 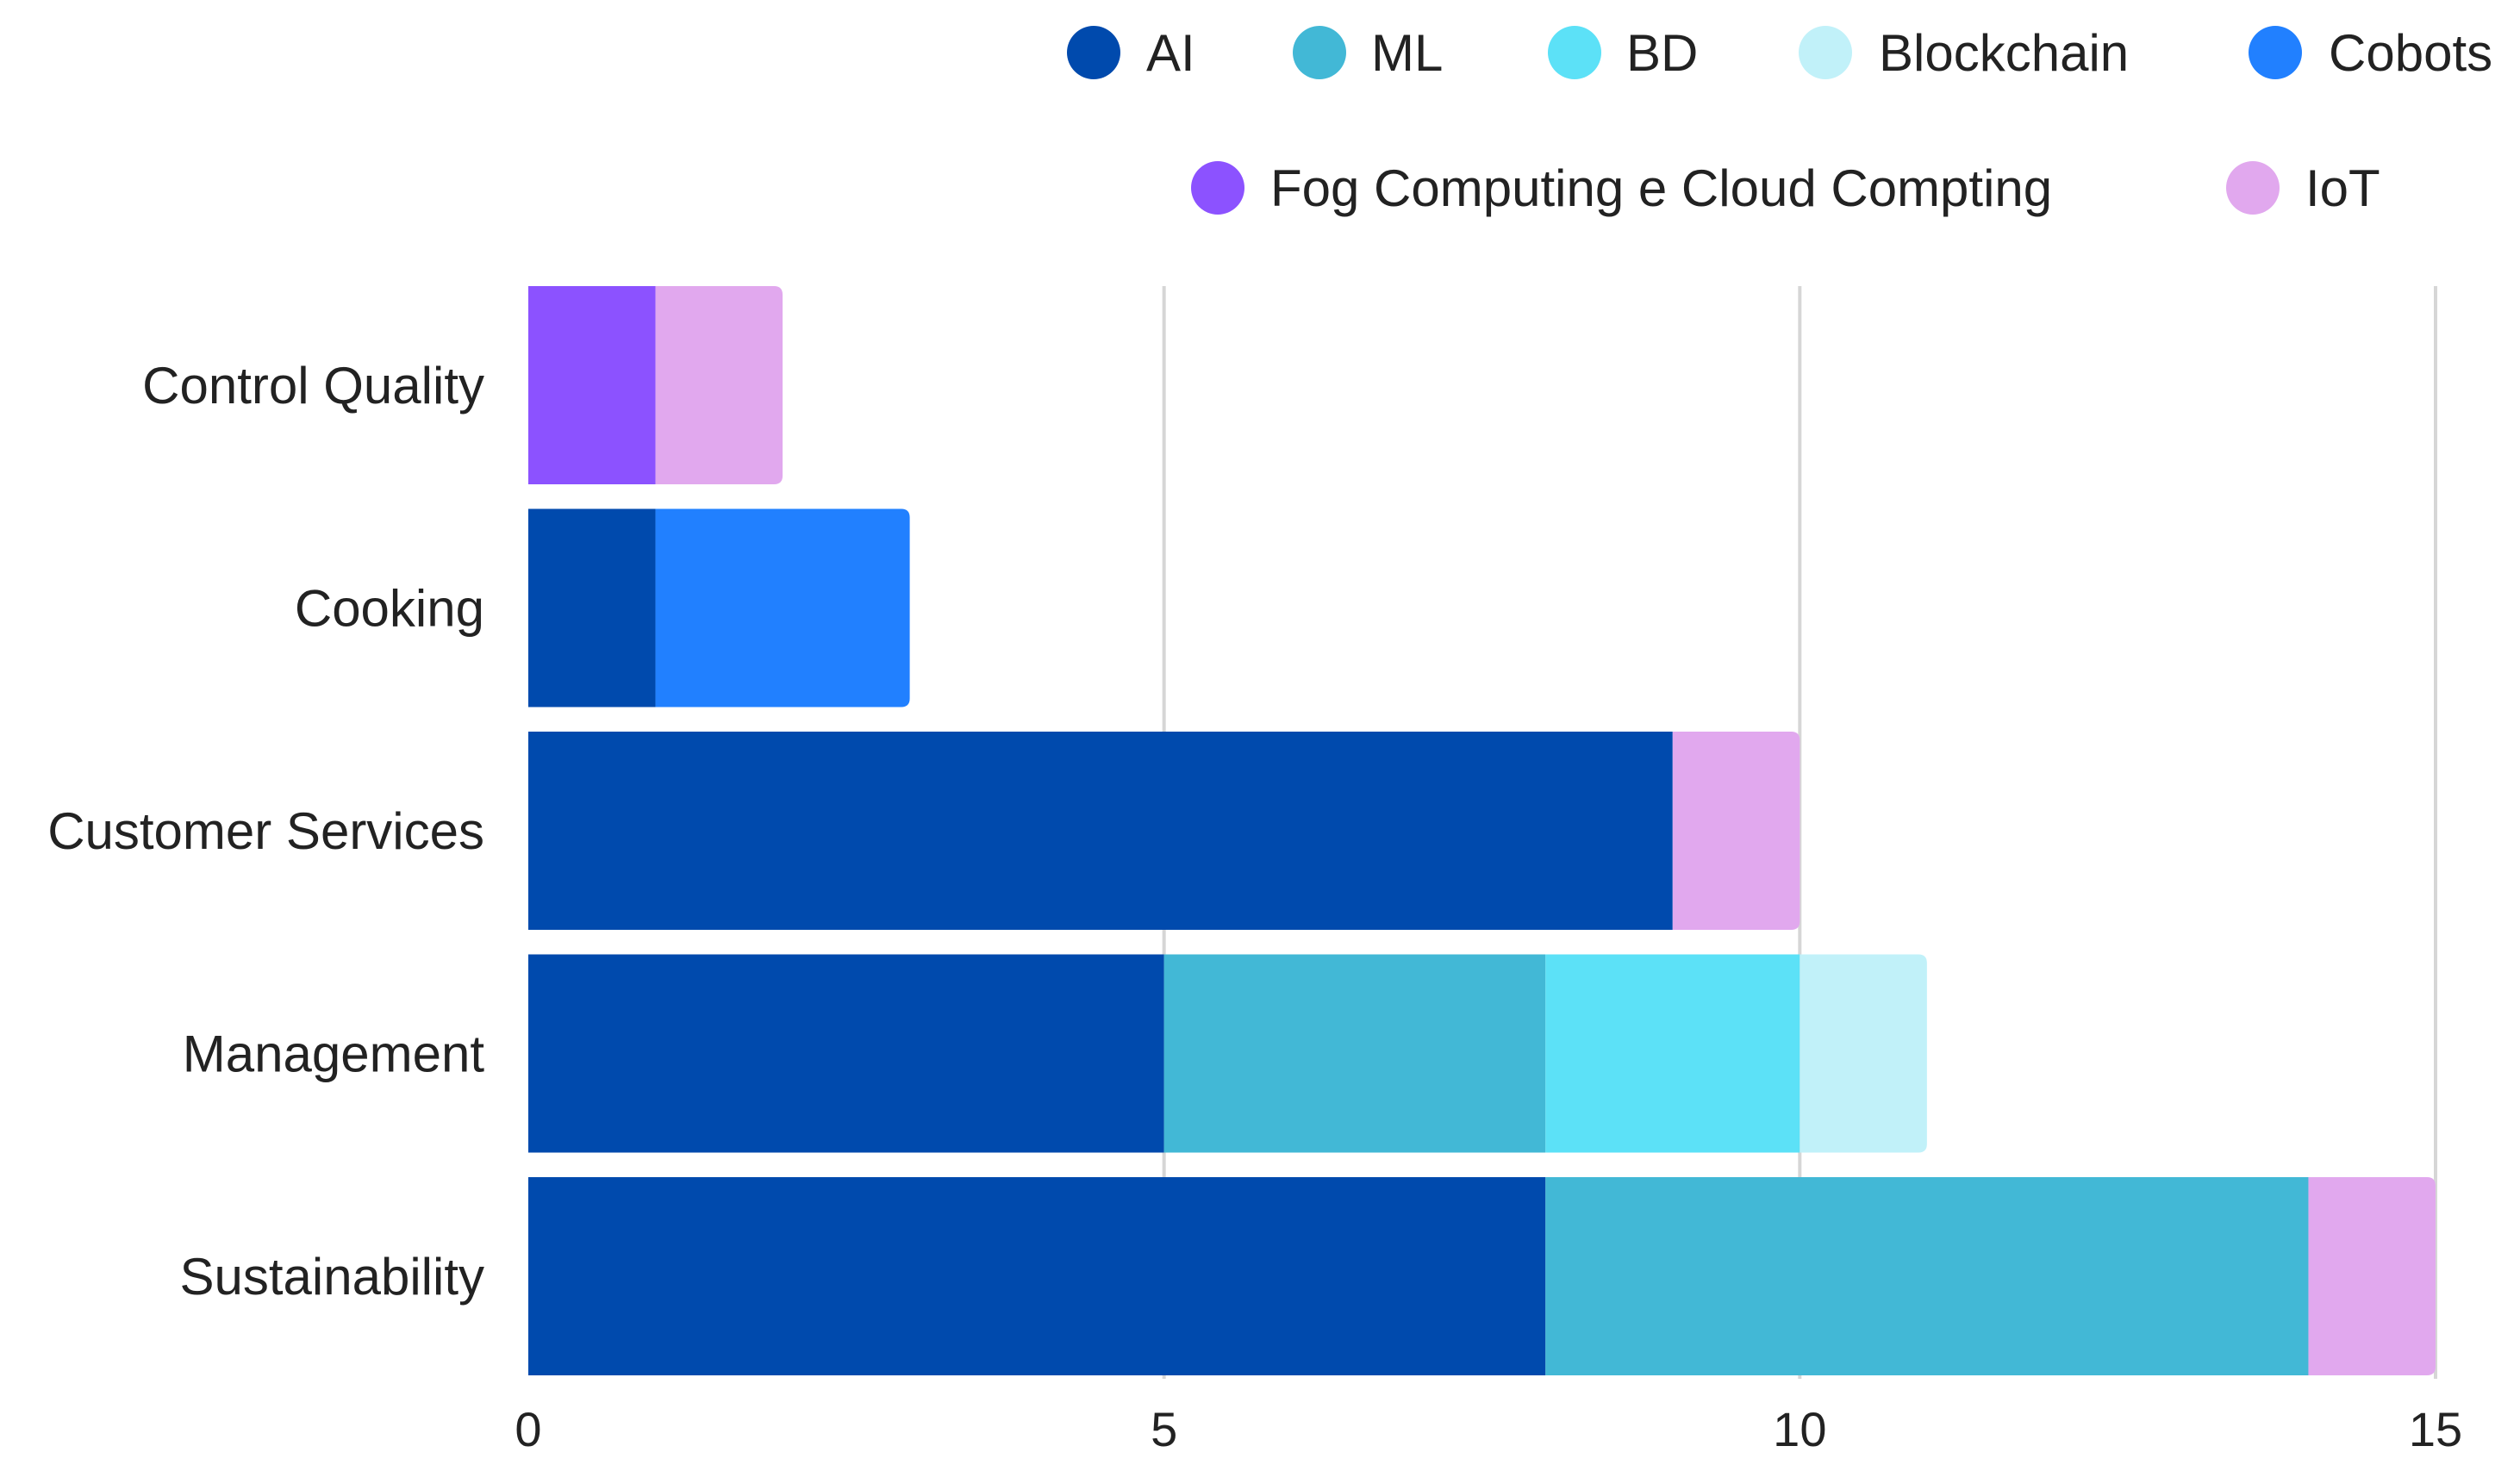 I want to click on legend-label-ai: AI, so click(x=1170, y=53).